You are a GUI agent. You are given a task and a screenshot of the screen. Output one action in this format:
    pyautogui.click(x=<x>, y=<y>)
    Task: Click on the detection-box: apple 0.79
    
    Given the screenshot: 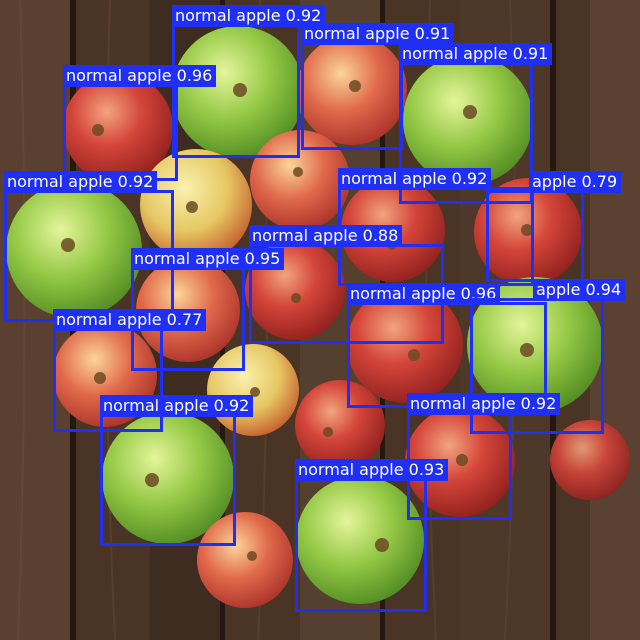 What is the action you would take?
    pyautogui.click(x=554, y=226)
    